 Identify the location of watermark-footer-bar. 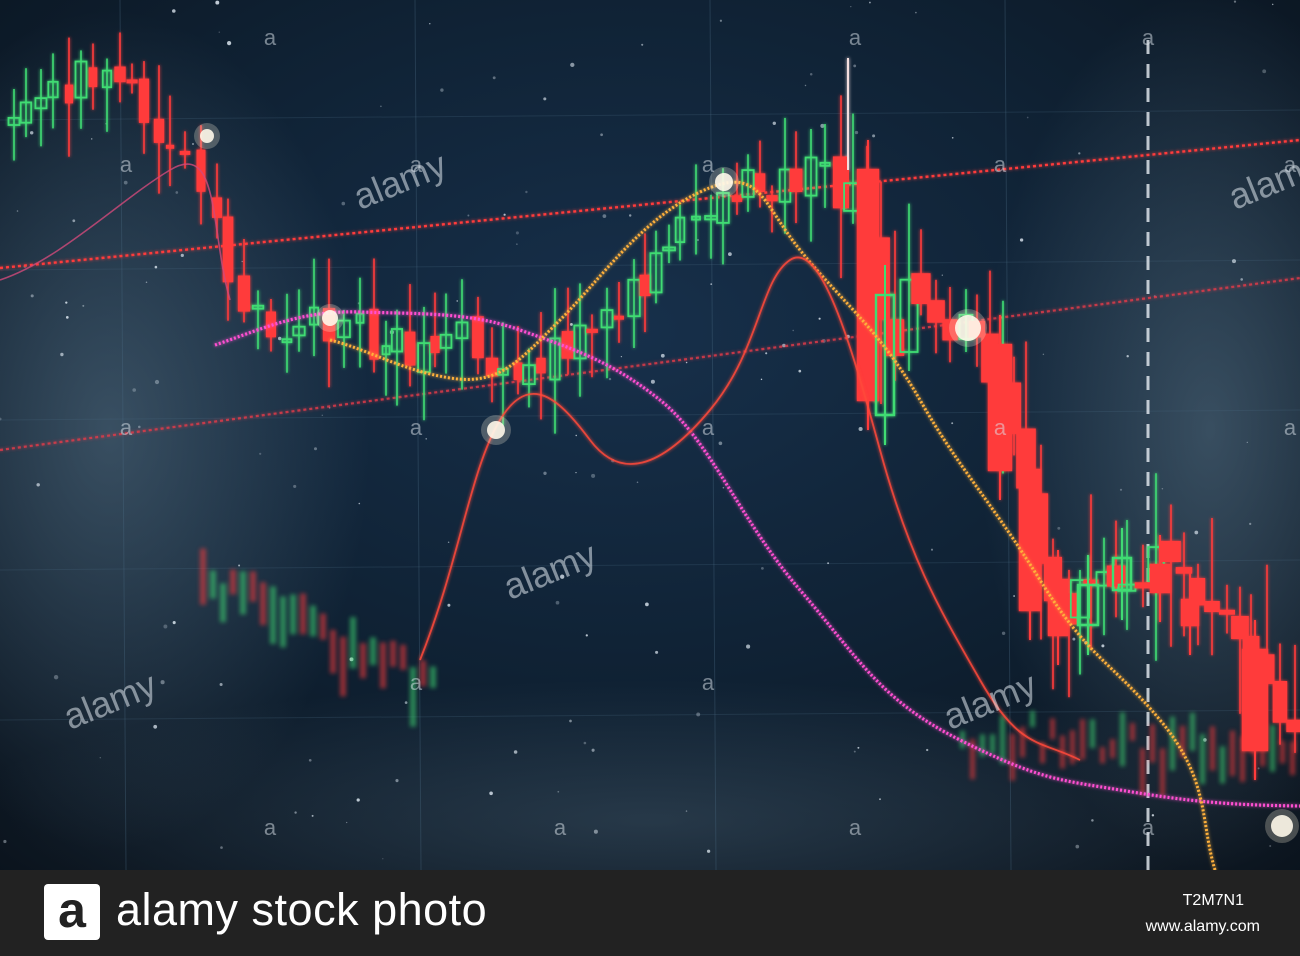
(650, 913).